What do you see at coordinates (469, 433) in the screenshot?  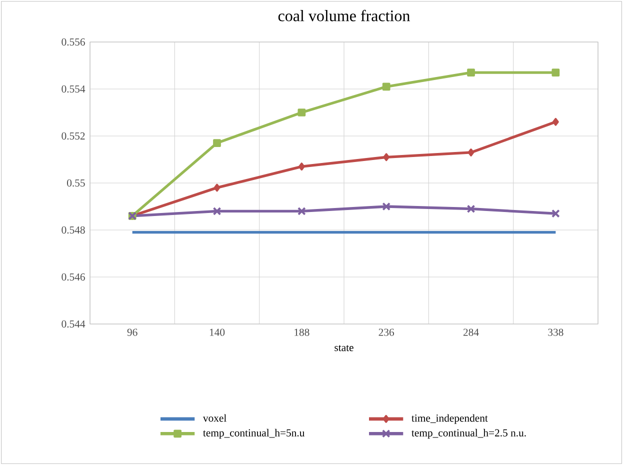 I see `legend-label: temp_continual_h=2.5 n.u.` at bounding box center [469, 433].